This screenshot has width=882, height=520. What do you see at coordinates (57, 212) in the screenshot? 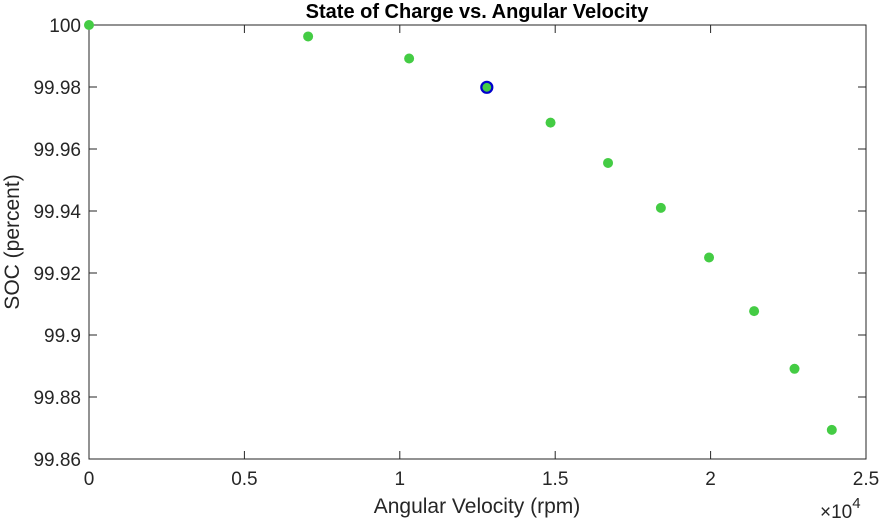
I see `y-tick-label: 99.94` at bounding box center [57, 212].